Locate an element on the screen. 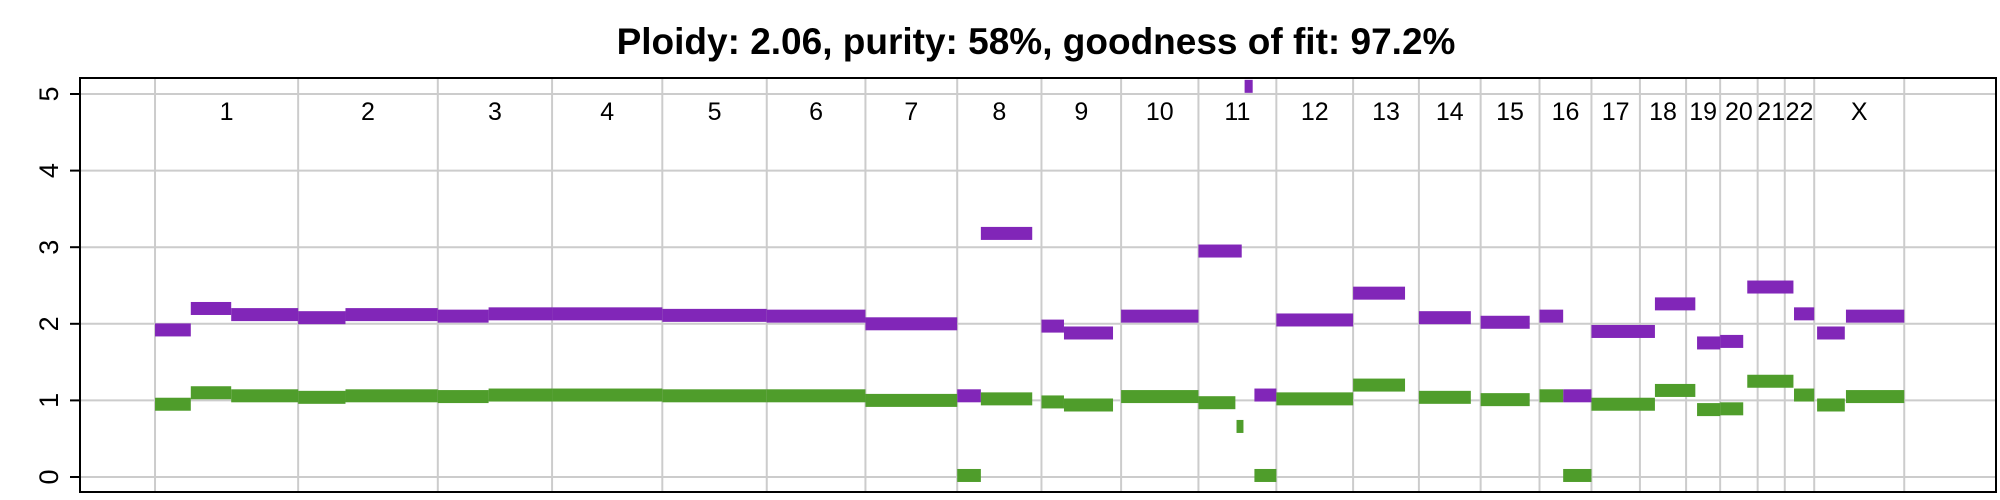 This screenshot has height=500, width=2000. chromosome-labels: 1 2 3 4 5 6 7 8 9 10 11 12 13 14 15 16 17 18 19 20 21 22 X is located at coordinates (1044, 112).